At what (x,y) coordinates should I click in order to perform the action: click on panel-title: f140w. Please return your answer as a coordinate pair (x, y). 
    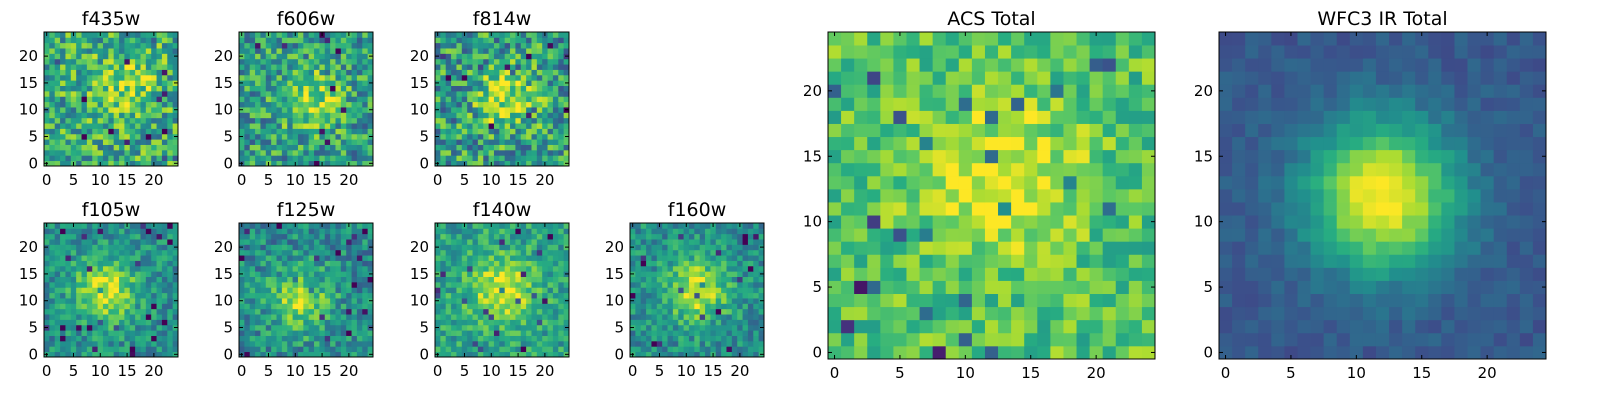
    Looking at the image, I should click on (502, 210).